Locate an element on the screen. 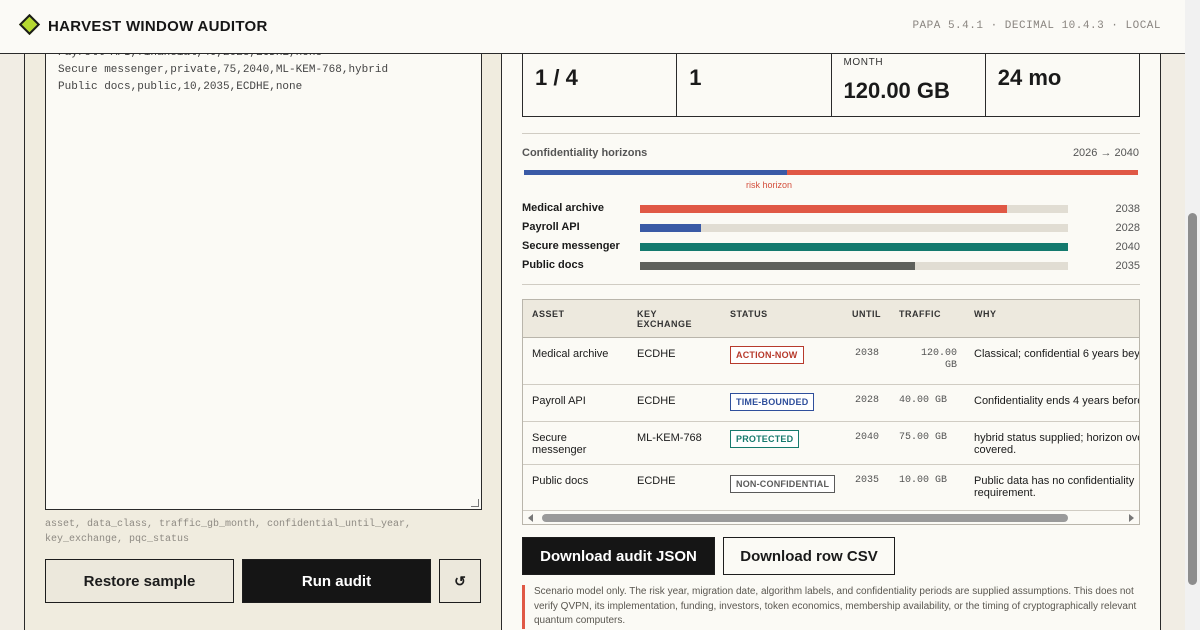 This screenshot has height=630, width=1200. col-header-key-line: EXCHANGE is located at coordinates (665, 324).